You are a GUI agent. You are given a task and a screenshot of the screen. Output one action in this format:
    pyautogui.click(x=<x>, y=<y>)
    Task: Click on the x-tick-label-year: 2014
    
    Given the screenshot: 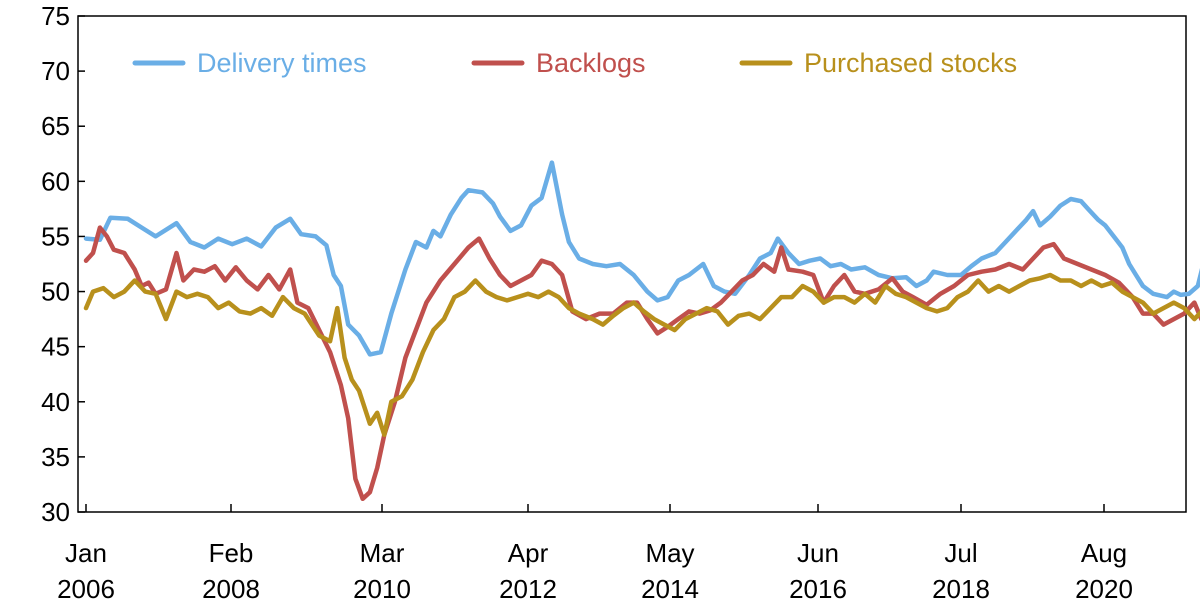 What is the action you would take?
    pyautogui.click(x=670, y=589)
    